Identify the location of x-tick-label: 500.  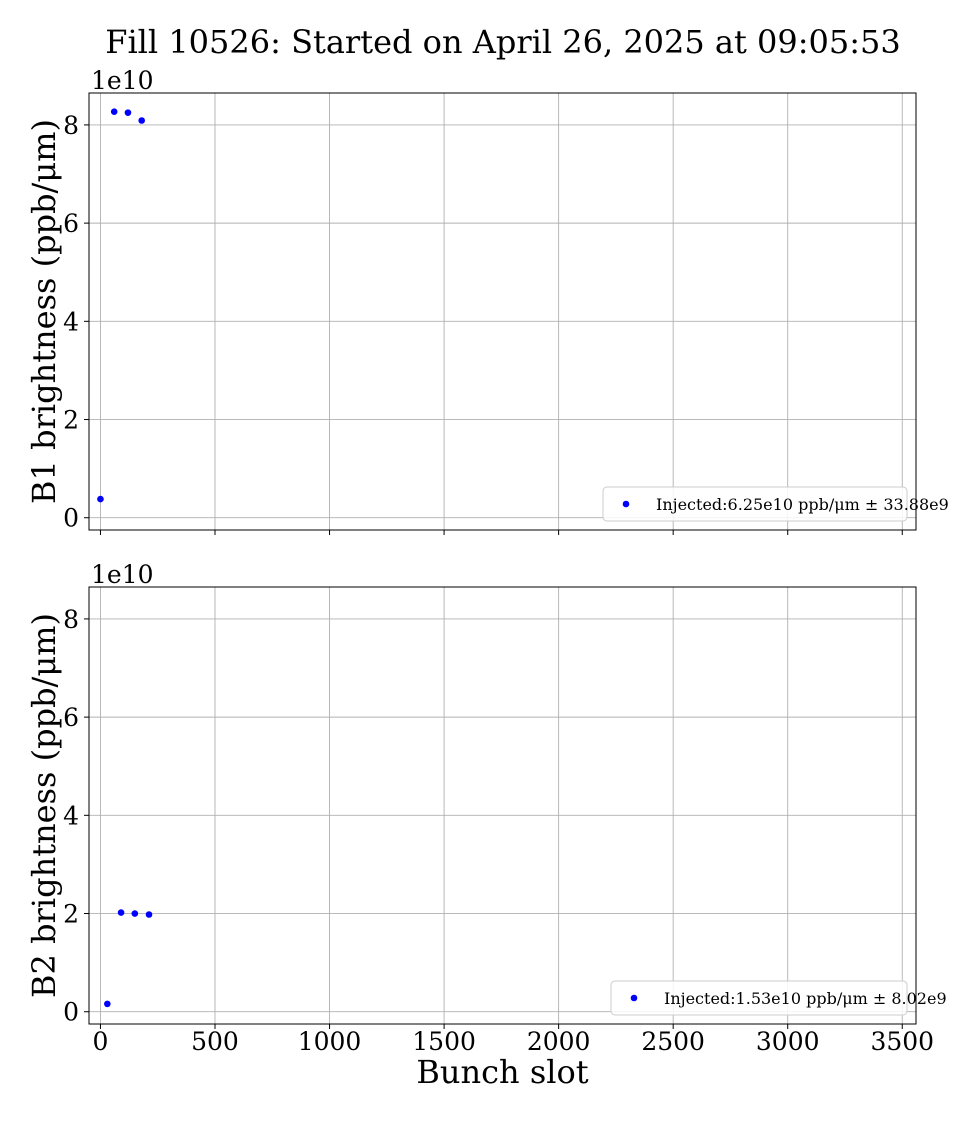
(215, 1041).